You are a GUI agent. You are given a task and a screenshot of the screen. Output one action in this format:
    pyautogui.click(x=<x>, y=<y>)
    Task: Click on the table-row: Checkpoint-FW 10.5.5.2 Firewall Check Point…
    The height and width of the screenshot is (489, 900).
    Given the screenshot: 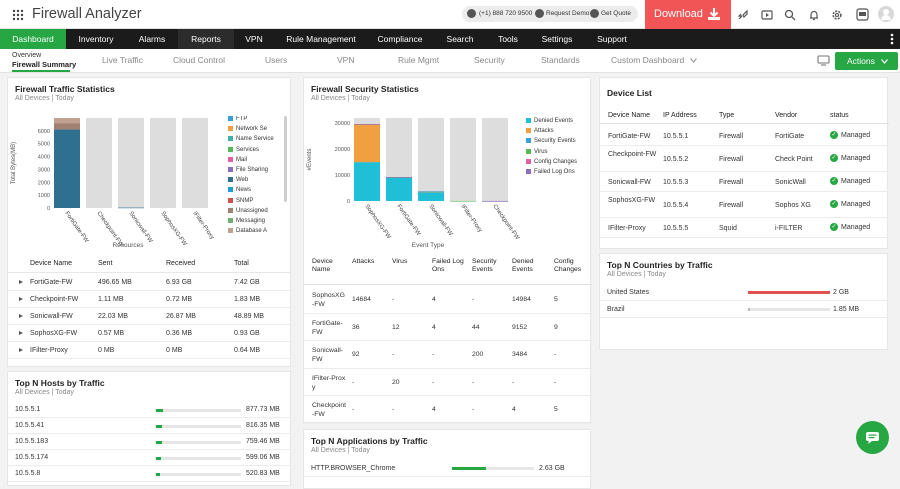 What is the action you would take?
    pyautogui.click(x=744, y=159)
    